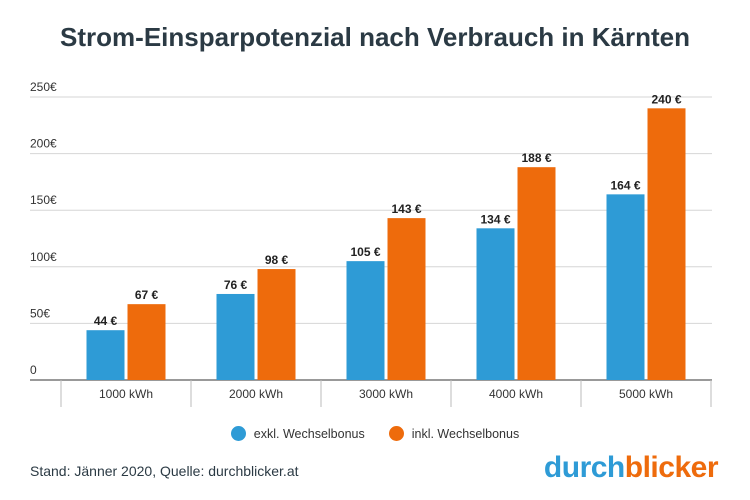  I want to click on y-tick-label: 0, so click(33, 370).